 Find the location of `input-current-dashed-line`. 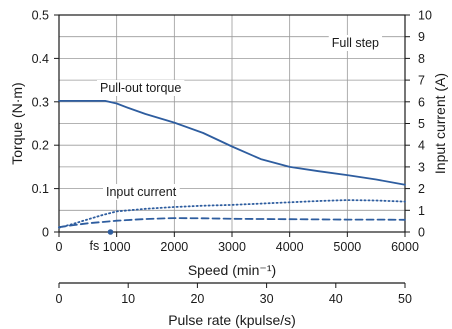

input-current-dashed-line is located at coordinates (232, 223).